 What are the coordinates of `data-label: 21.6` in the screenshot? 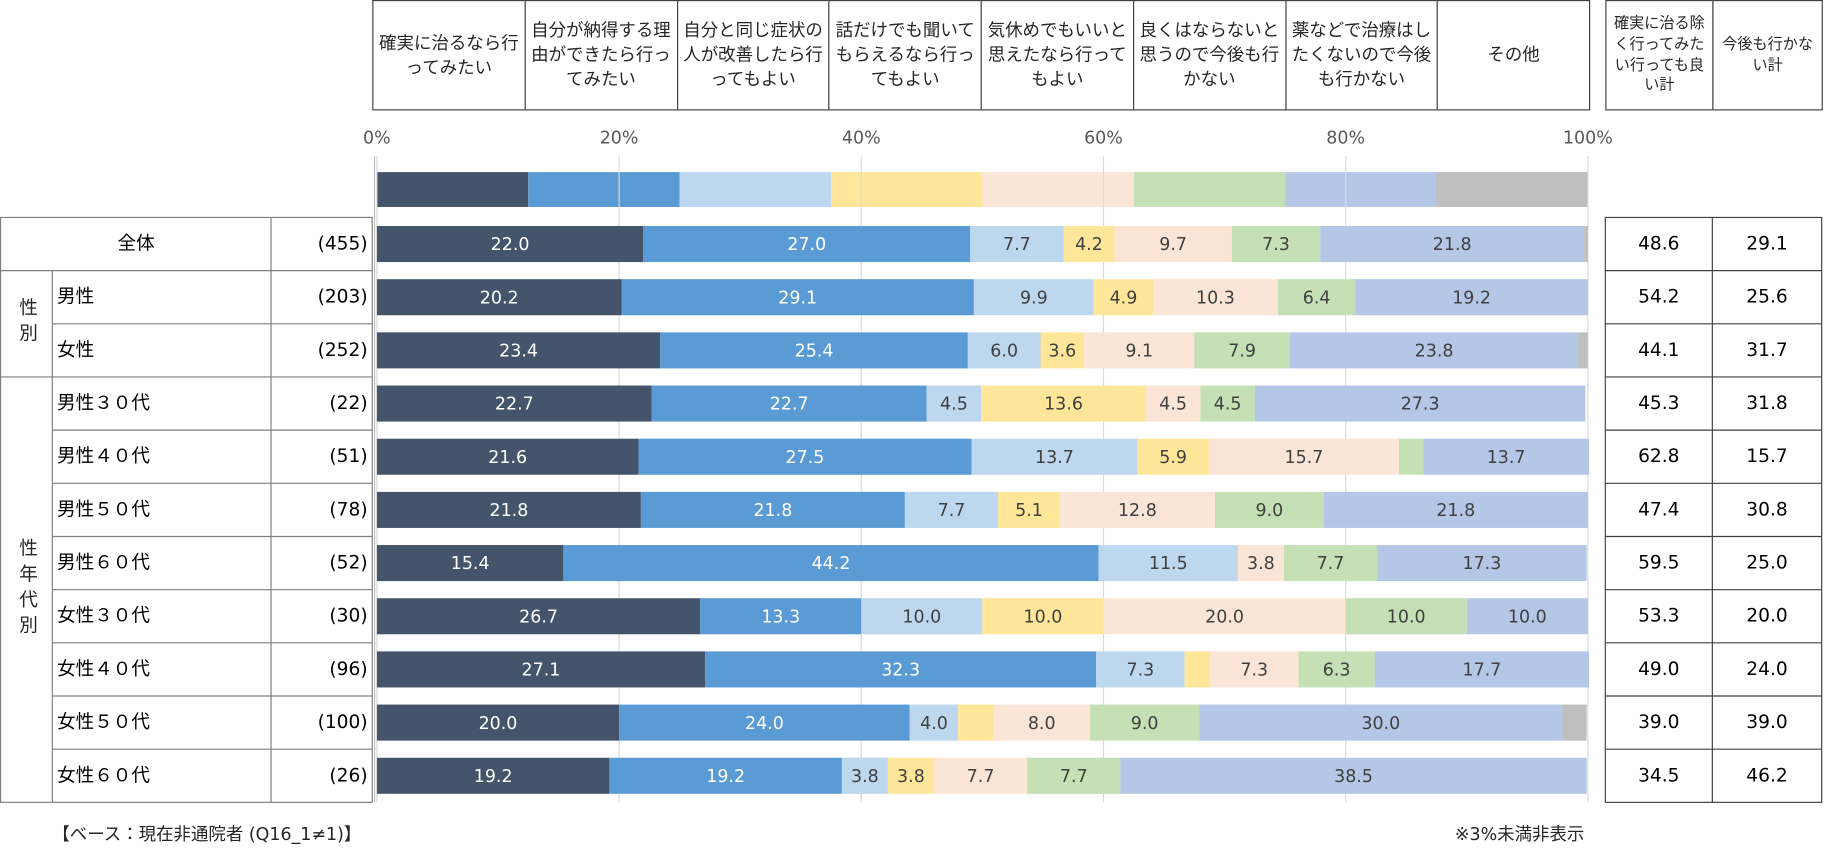 It's located at (507, 458).